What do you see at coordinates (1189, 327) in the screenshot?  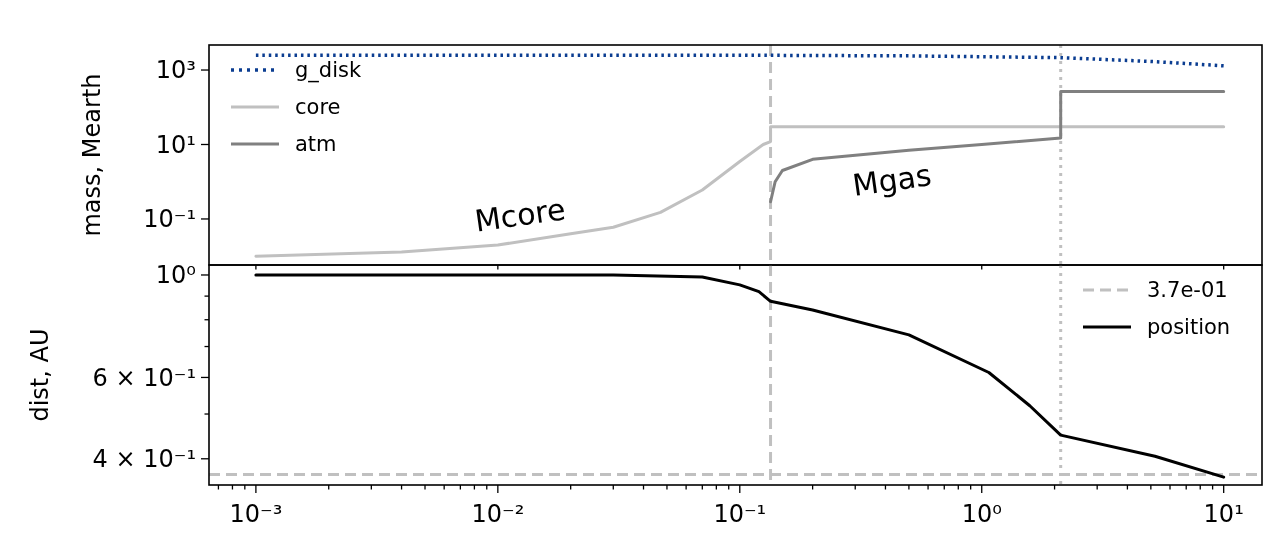 I see `legend-label: position` at bounding box center [1189, 327].